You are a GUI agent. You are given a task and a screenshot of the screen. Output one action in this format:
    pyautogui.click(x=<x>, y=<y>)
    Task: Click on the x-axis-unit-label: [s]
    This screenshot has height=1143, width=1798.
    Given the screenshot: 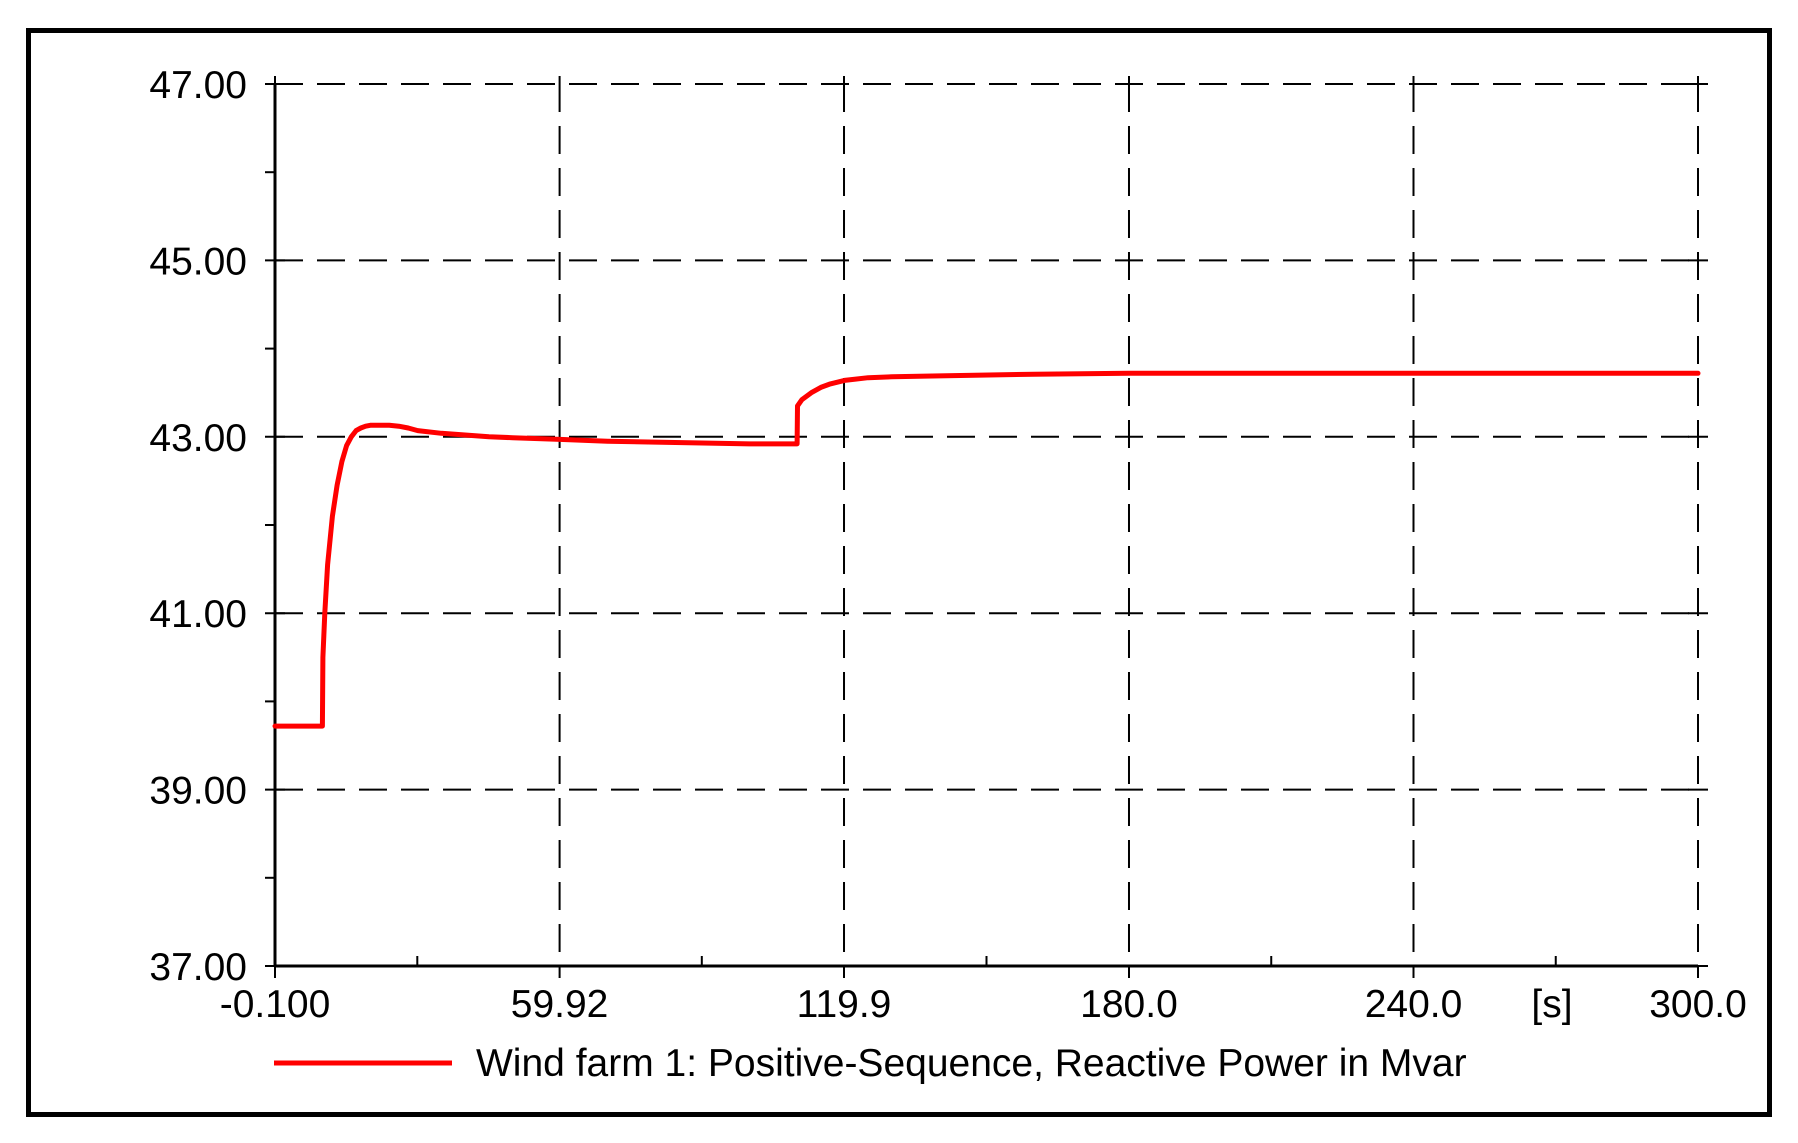 What is the action you would take?
    pyautogui.click(x=1551, y=1004)
    